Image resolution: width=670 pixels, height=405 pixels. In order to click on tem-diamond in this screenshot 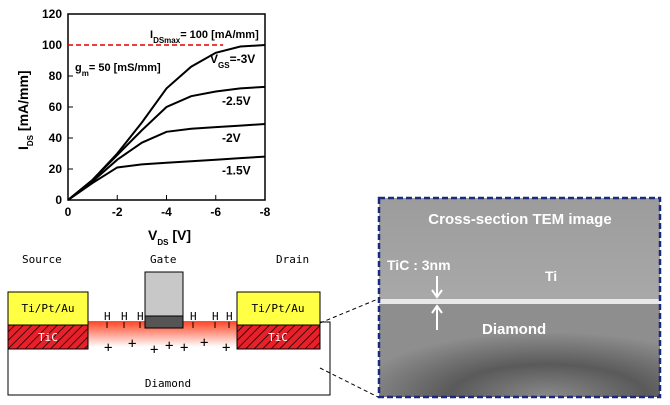, I will do `click(519, 350)`.